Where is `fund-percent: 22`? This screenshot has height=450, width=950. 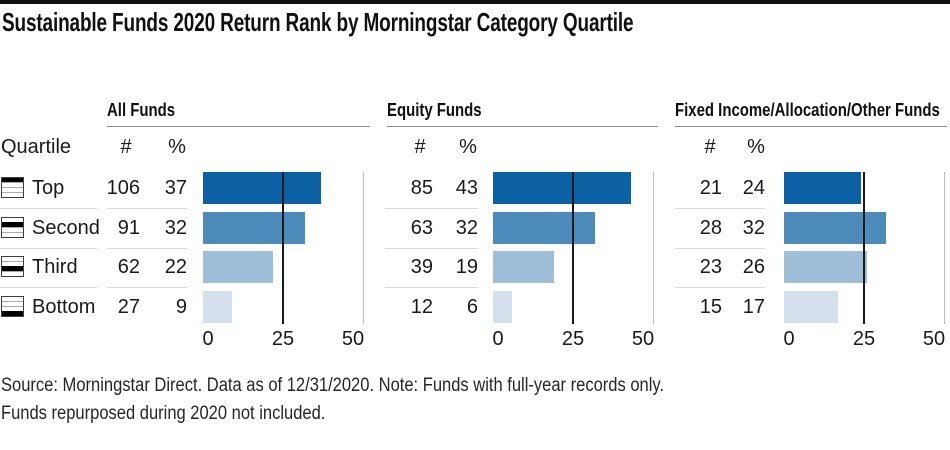 fund-percent: 22 is located at coordinates (175, 266).